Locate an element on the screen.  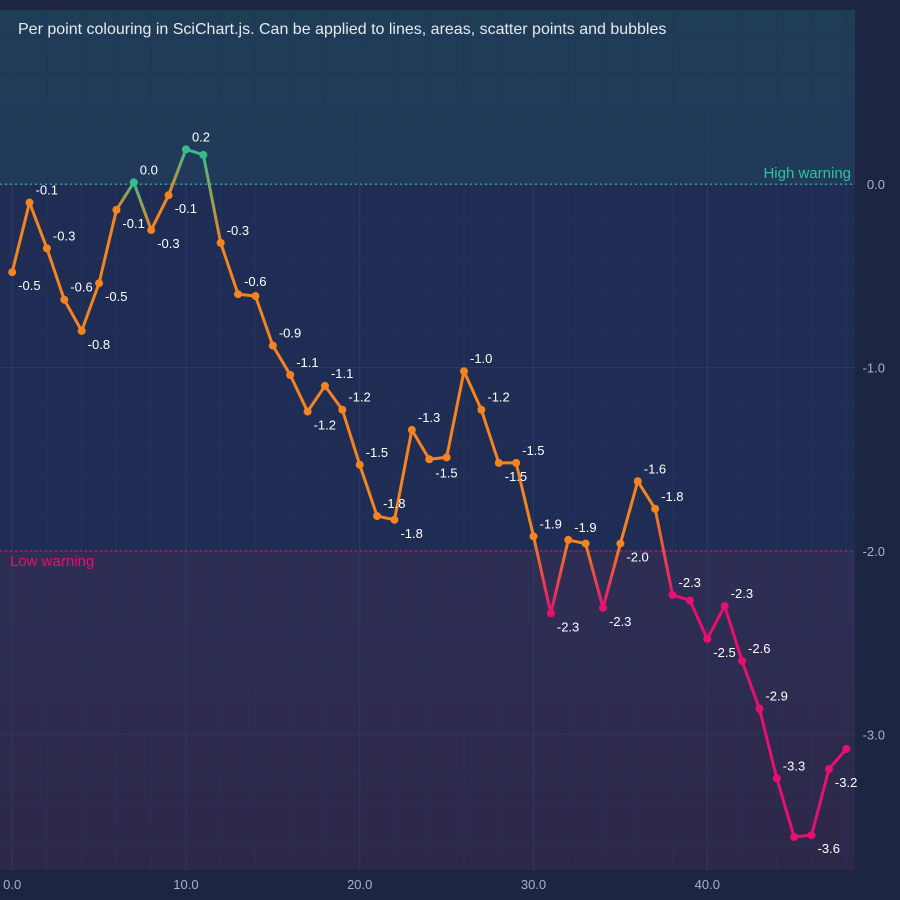
high-warning-label: High warning is located at coordinates (807, 173).